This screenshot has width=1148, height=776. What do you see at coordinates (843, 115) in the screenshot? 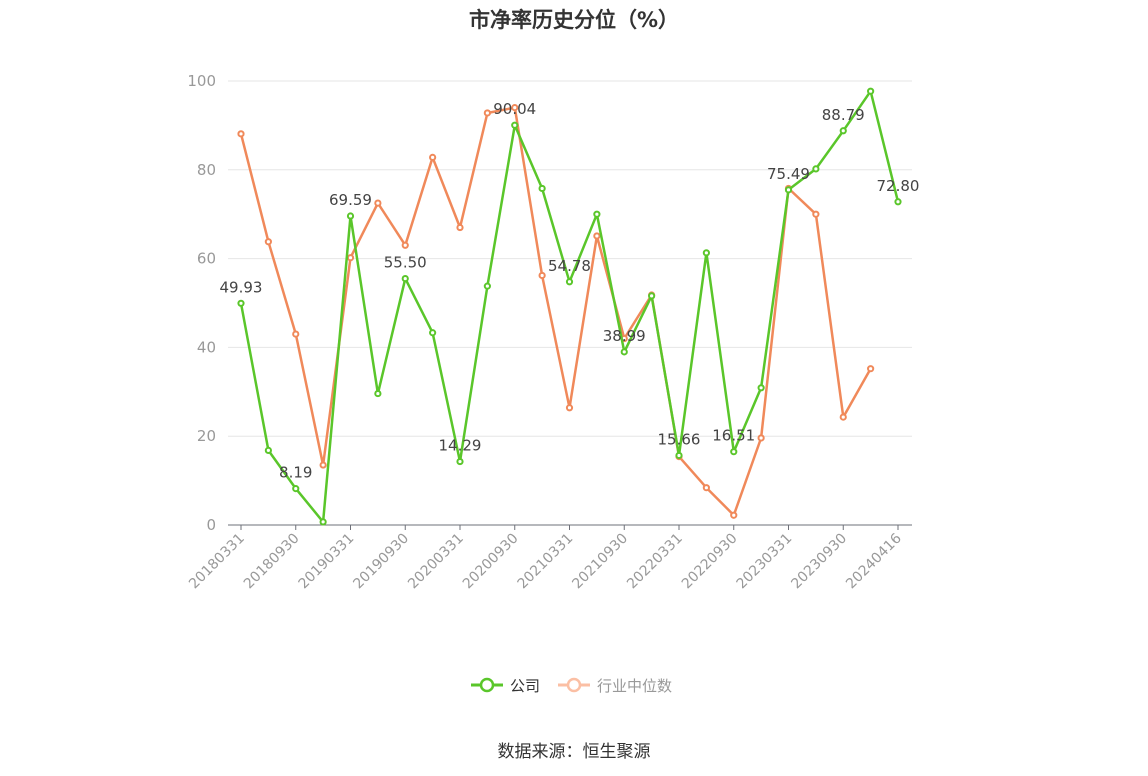
I see `data-label: 88.79` at bounding box center [843, 115].